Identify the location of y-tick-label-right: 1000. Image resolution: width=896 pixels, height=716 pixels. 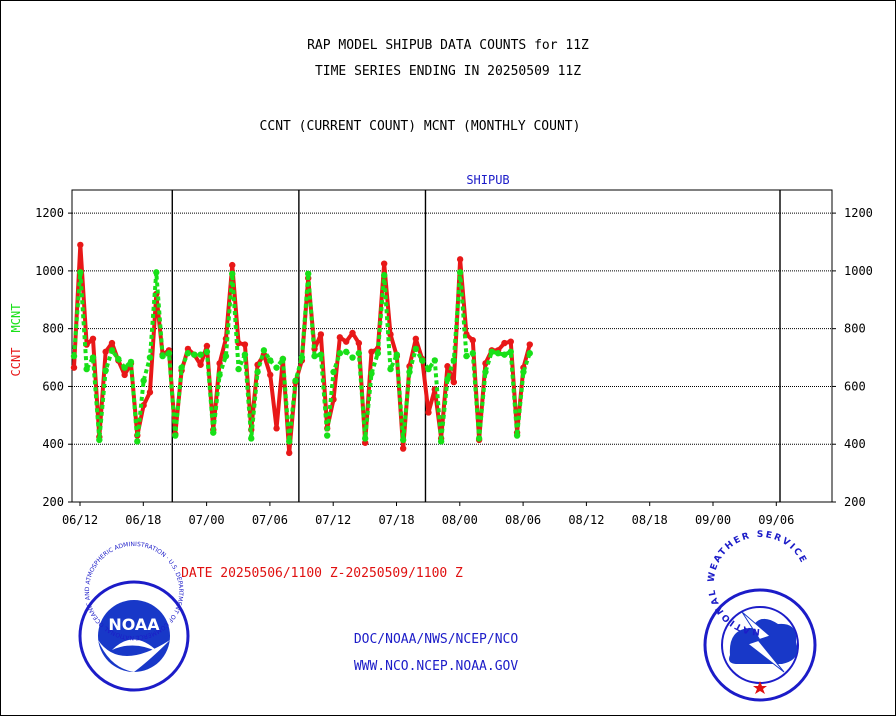
(858, 271).